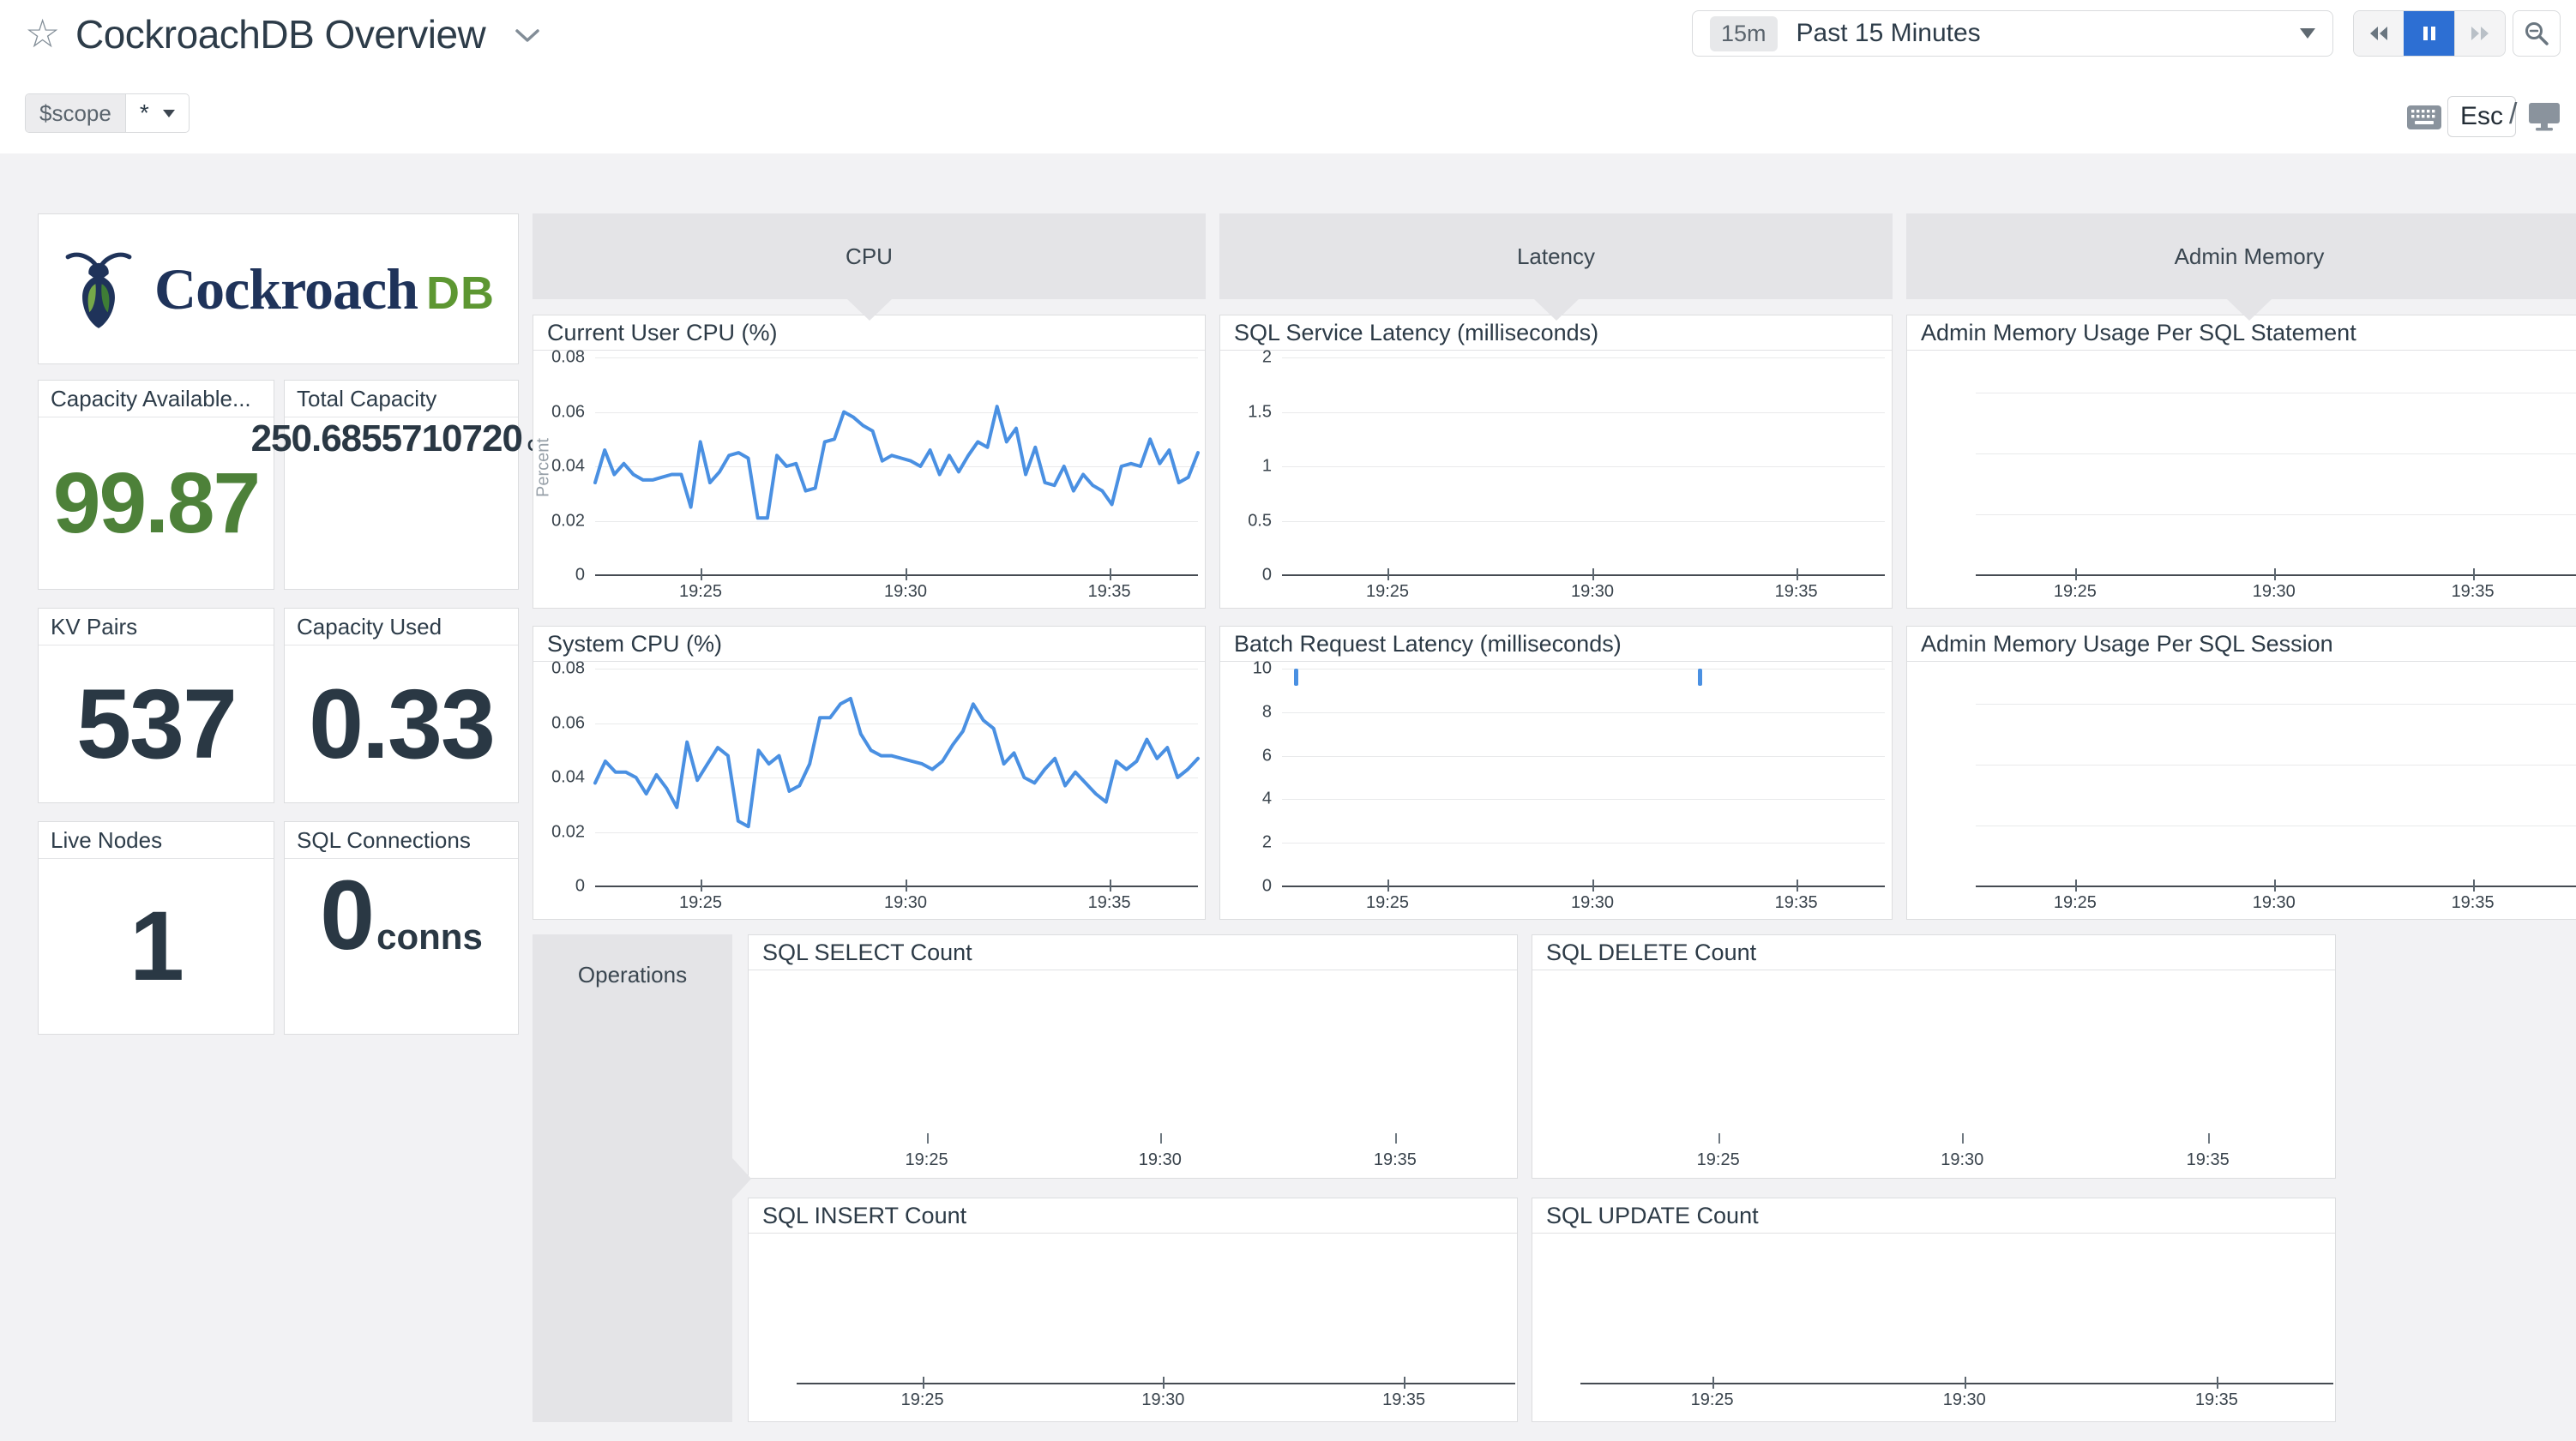  Describe the element at coordinates (2424, 117) in the screenshot. I see `keyboard-icon` at that location.